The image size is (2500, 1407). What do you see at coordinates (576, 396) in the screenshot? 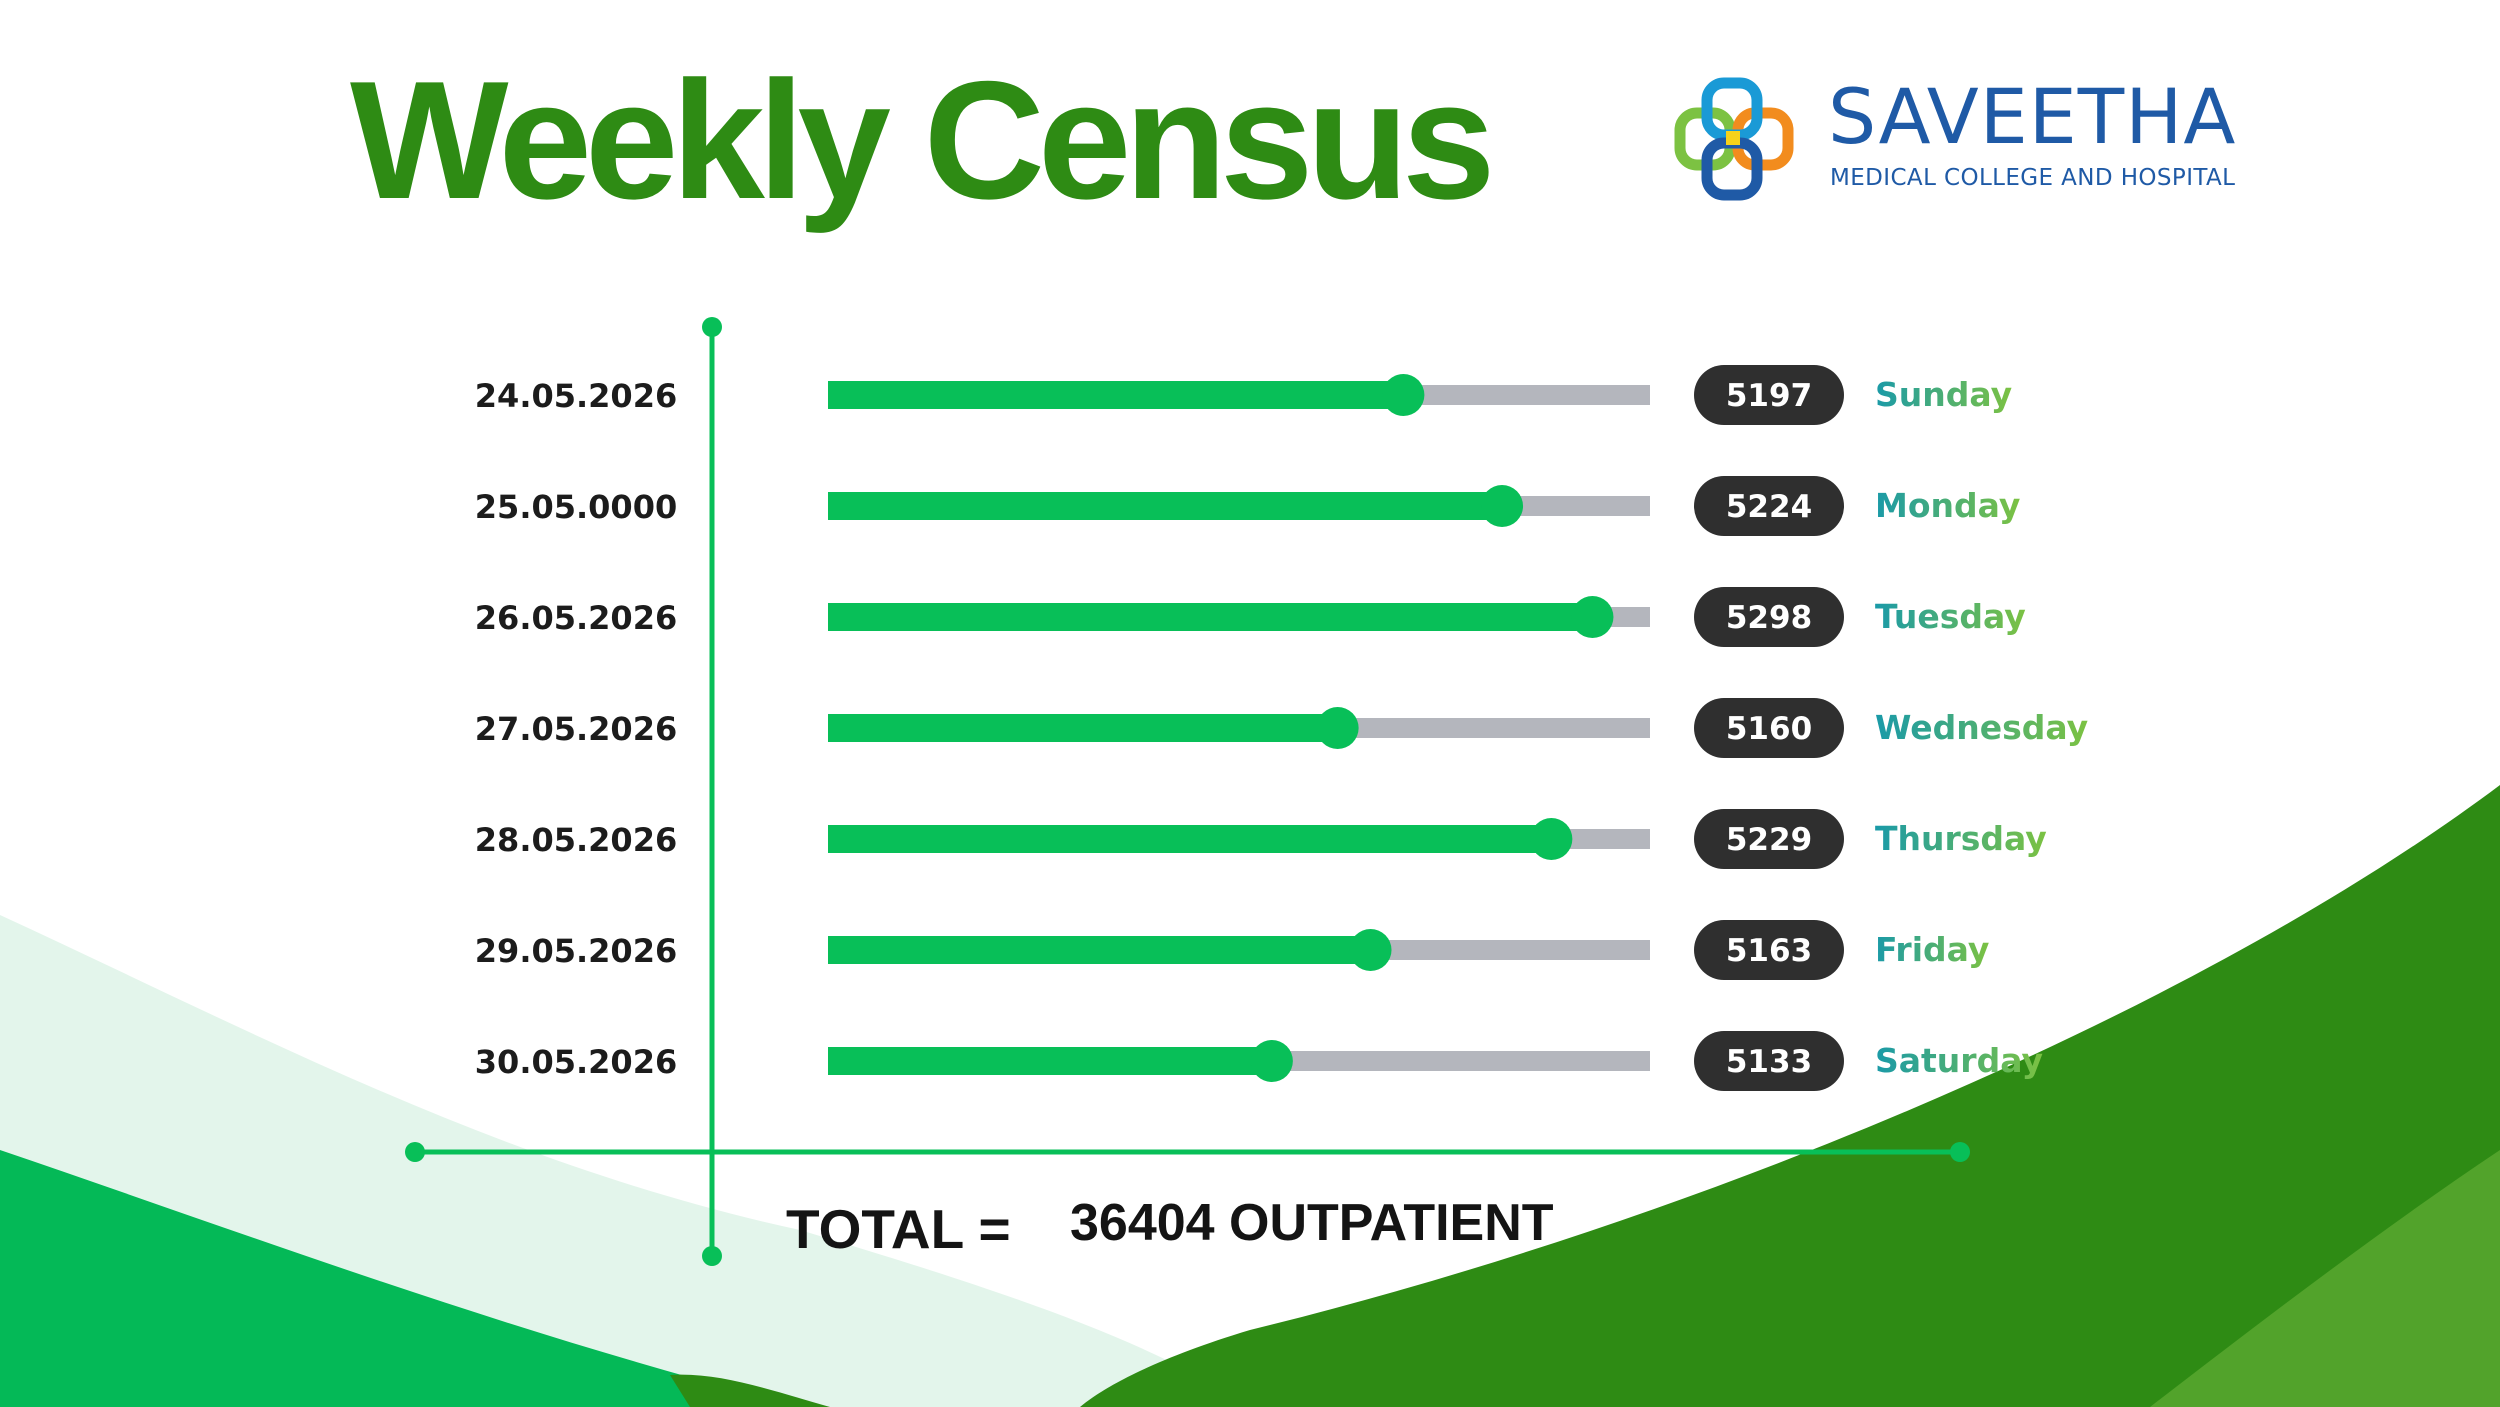
I see `date-label: 24.05.2026` at bounding box center [576, 396].